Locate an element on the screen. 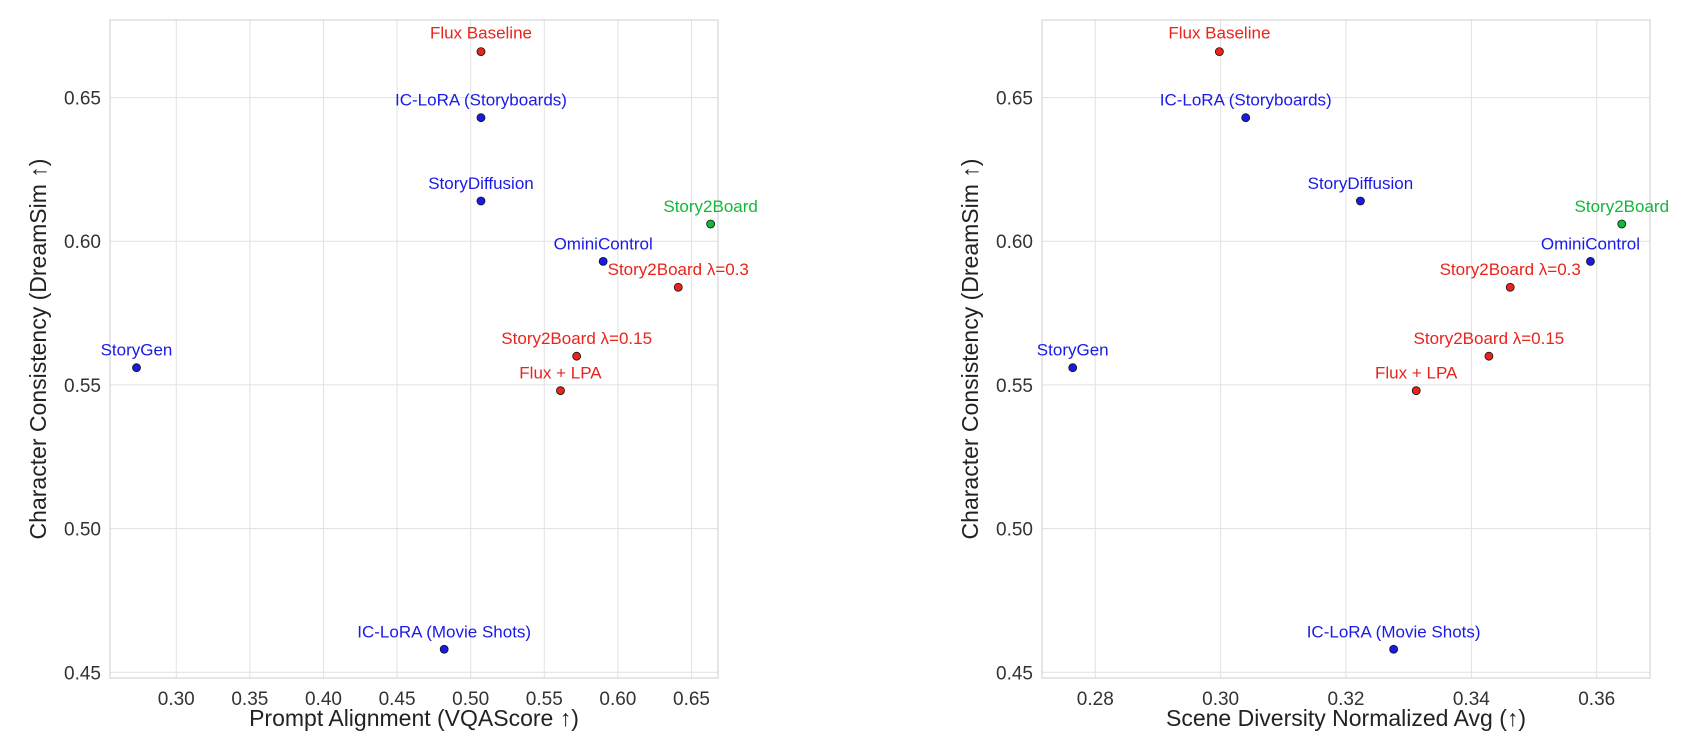 This screenshot has height=748, width=1681. x-tick-label: 0.55 is located at coordinates (544, 699).